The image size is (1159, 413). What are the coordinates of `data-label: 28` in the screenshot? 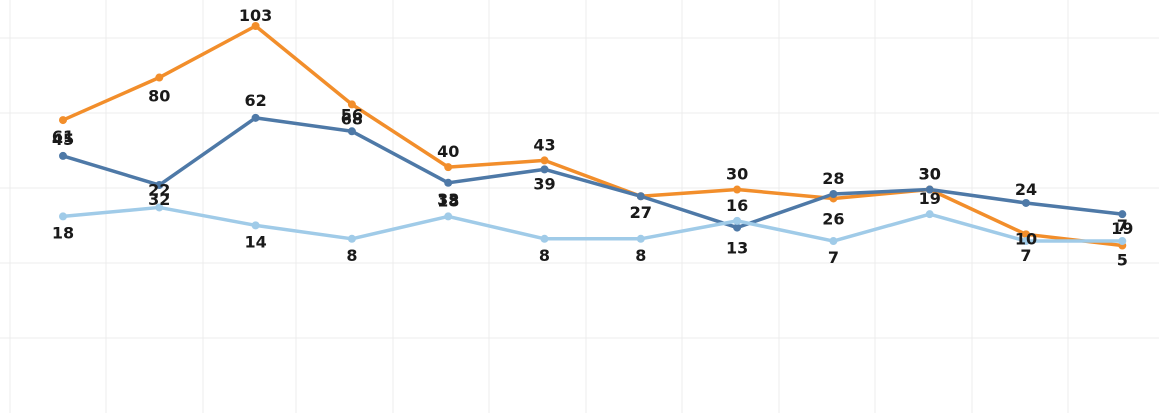 It's located at (833, 178).